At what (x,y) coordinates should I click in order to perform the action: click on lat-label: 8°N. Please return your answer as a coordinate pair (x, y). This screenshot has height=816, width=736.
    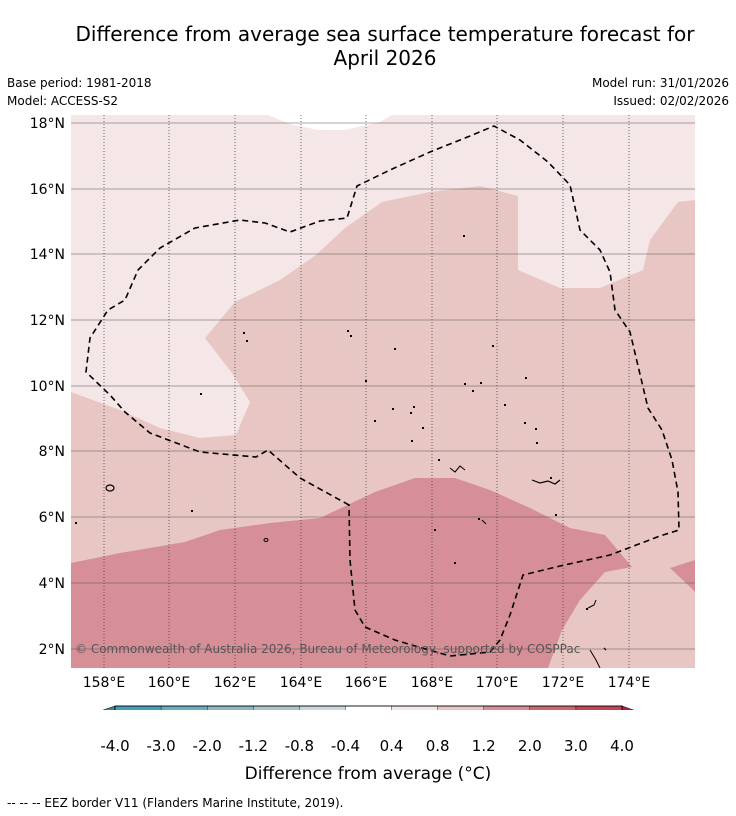
    Looking at the image, I should click on (52, 452).